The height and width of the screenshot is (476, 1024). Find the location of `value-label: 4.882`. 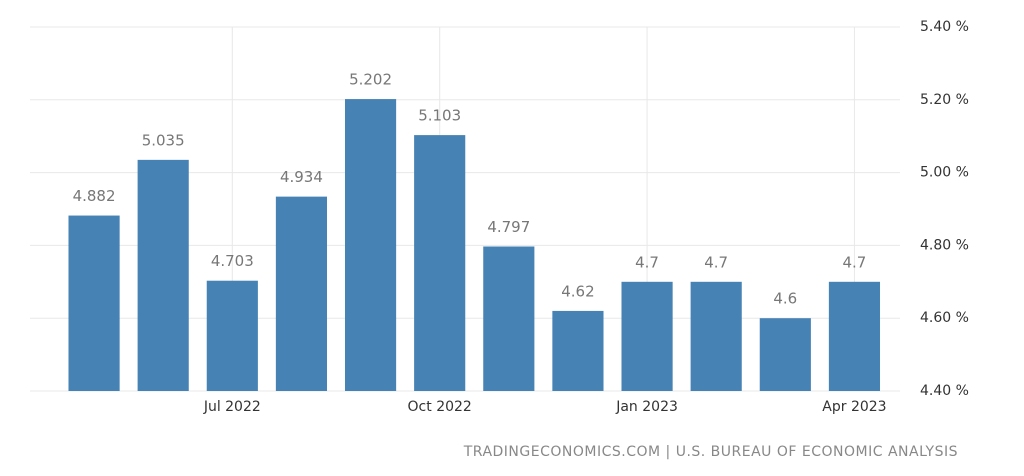

value-label: 4.882 is located at coordinates (94, 196).